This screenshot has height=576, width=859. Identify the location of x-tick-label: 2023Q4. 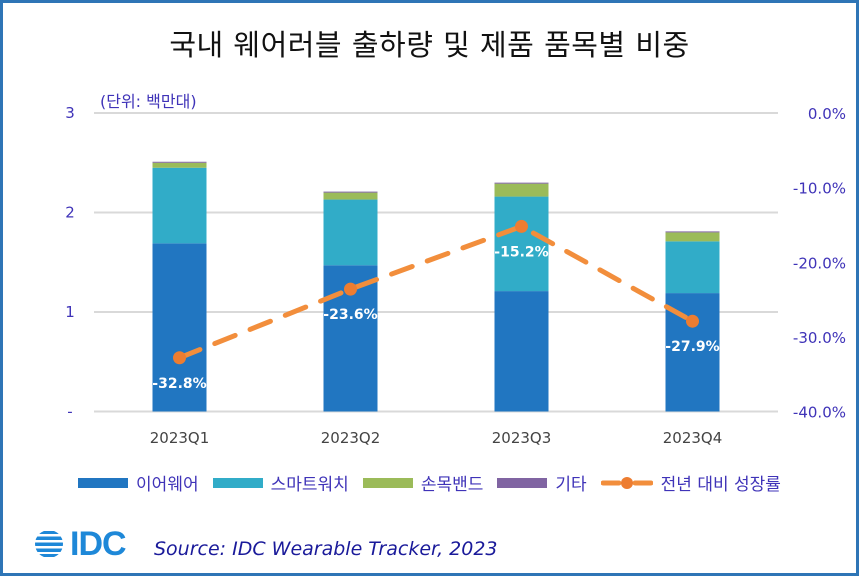
(693, 438).